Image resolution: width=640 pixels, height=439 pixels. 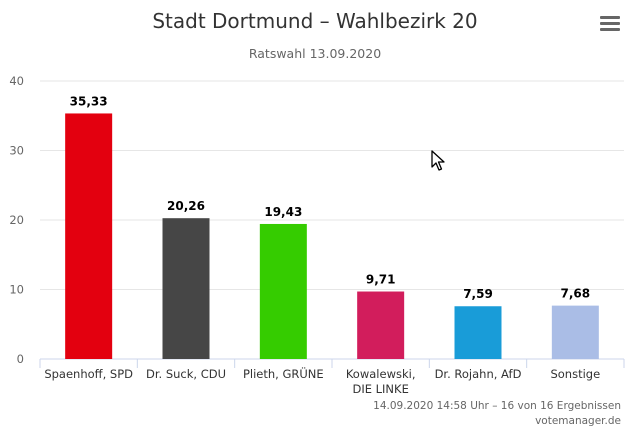 I want to click on chart-subtitle: Ratswahl 13.09.2020, so click(x=315, y=53).